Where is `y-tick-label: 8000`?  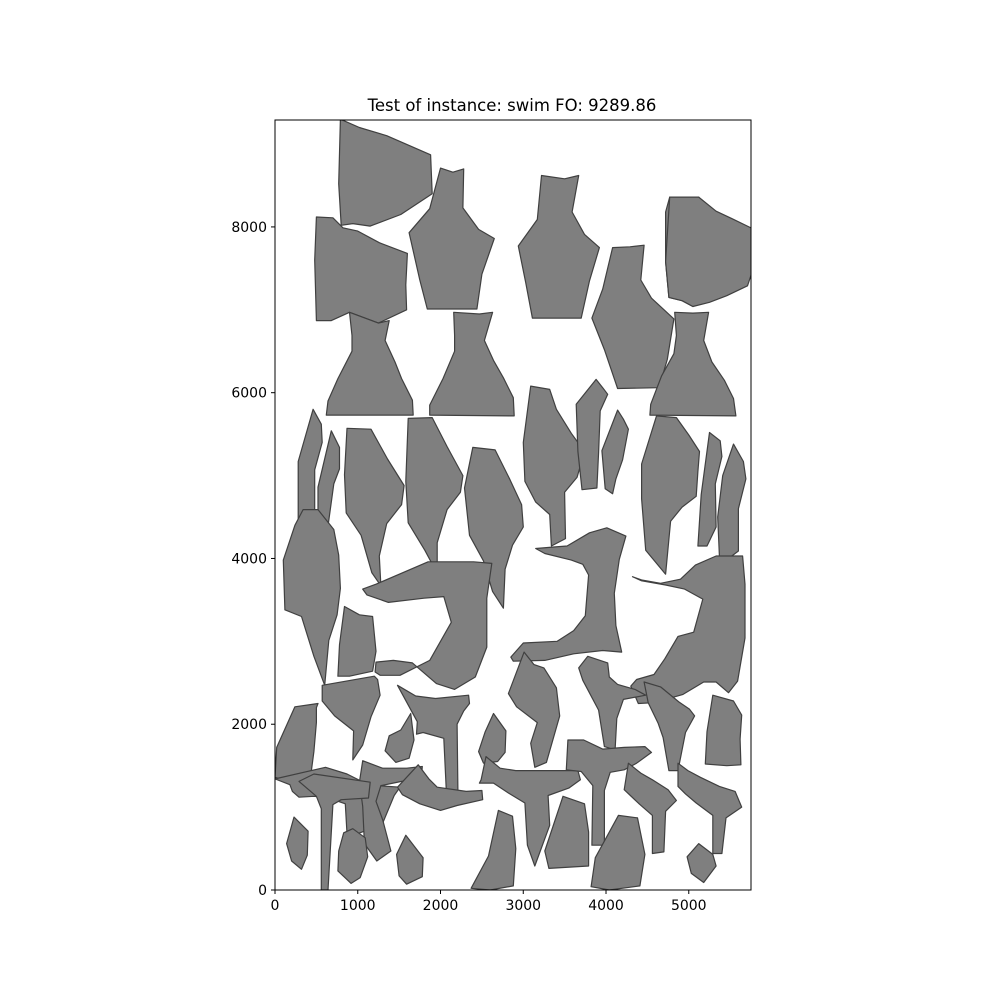 y-tick-label: 8000 is located at coordinates (249, 228).